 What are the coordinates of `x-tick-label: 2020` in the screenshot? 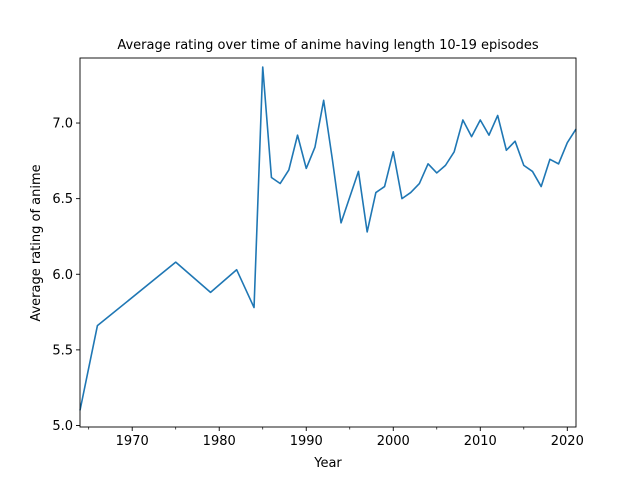 It's located at (567, 441).